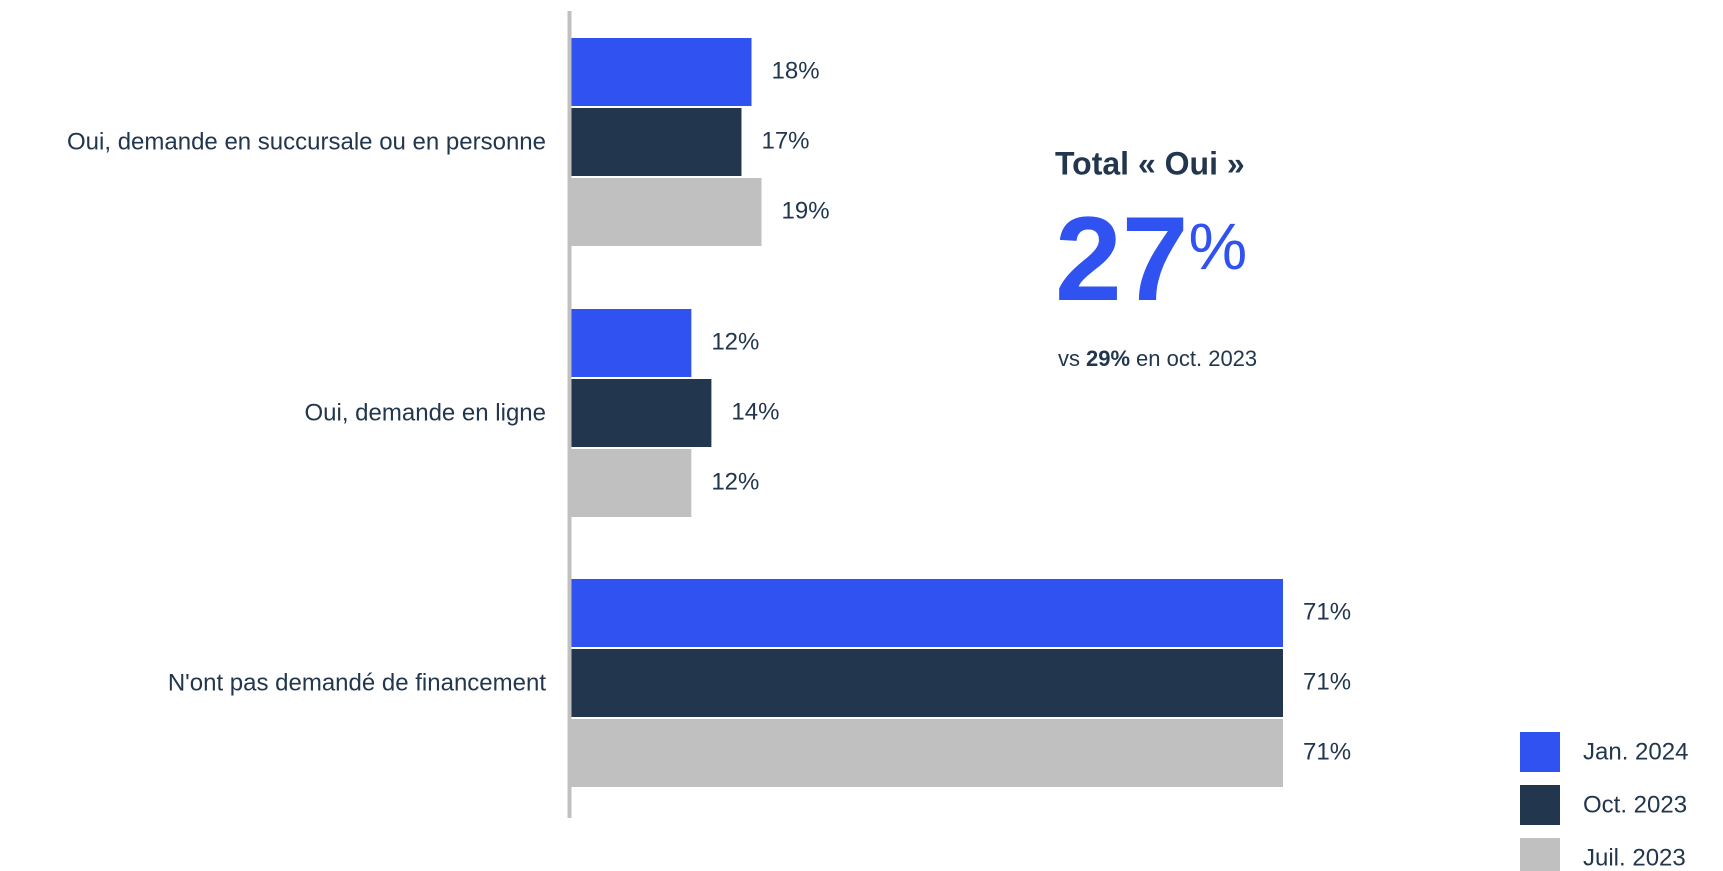 The width and height of the screenshot is (1723, 871). What do you see at coordinates (1634, 857) in the screenshot?
I see `legend-label: Juil. 2023` at bounding box center [1634, 857].